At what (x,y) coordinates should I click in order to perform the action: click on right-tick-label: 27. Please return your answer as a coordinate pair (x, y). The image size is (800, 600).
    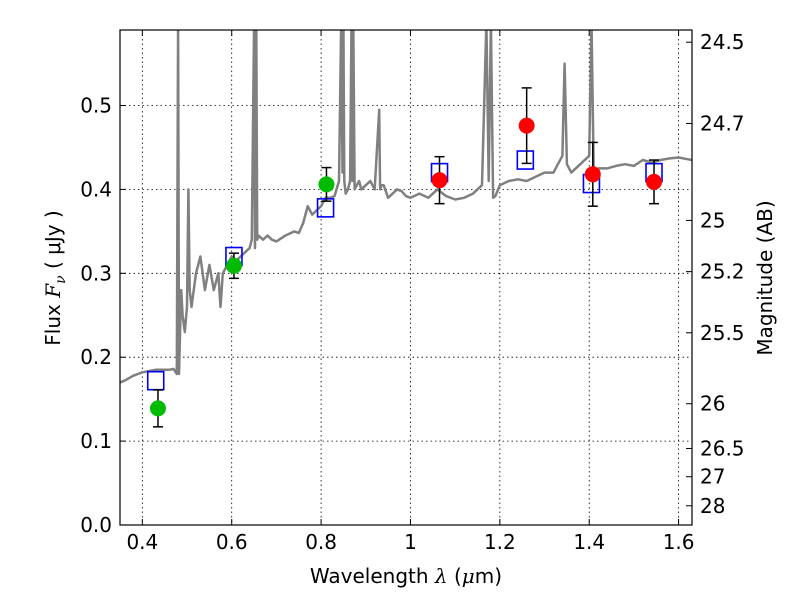
    Looking at the image, I should click on (712, 477).